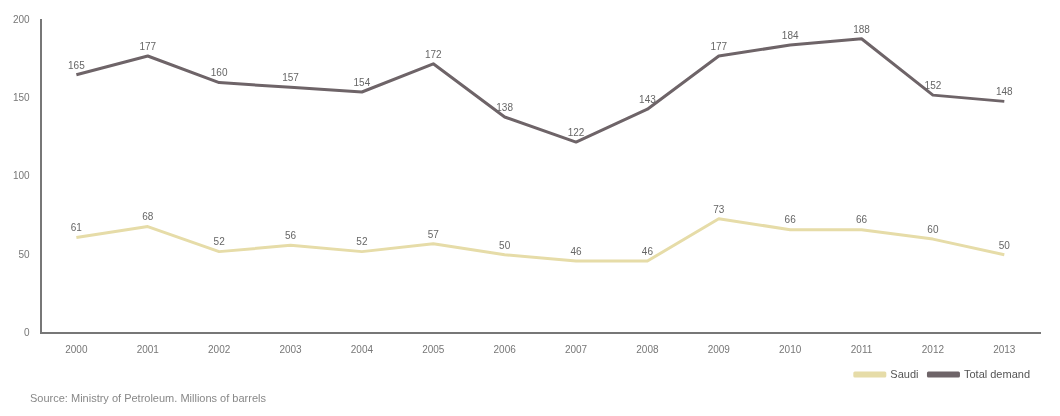 The image size is (1060, 416). I want to click on x-tick-label: 2000, so click(76, 349).